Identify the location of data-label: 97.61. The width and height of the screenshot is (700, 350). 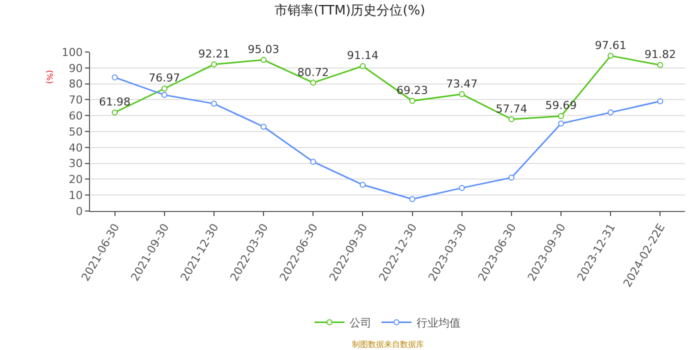
(610, 45).